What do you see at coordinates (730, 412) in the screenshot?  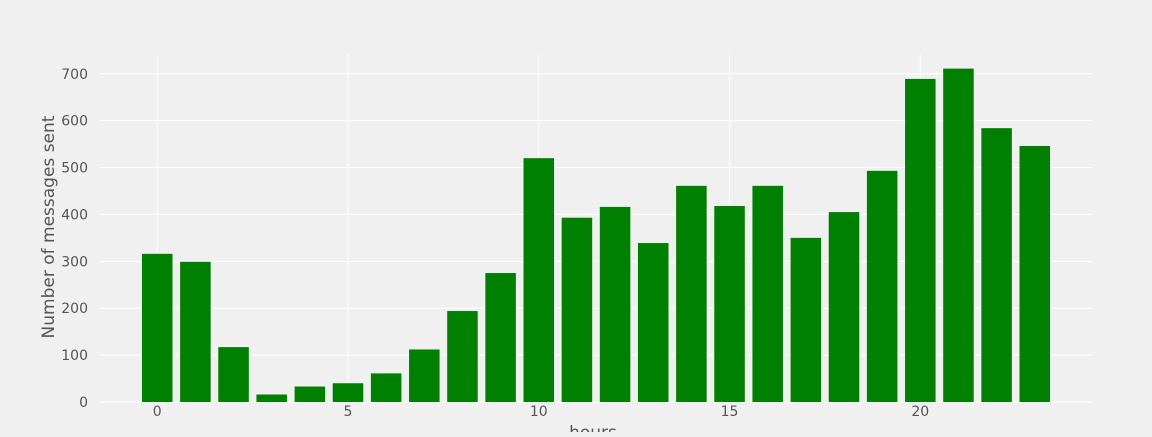 I see `x-tick-label: 15` at bounding box center [730, 412].